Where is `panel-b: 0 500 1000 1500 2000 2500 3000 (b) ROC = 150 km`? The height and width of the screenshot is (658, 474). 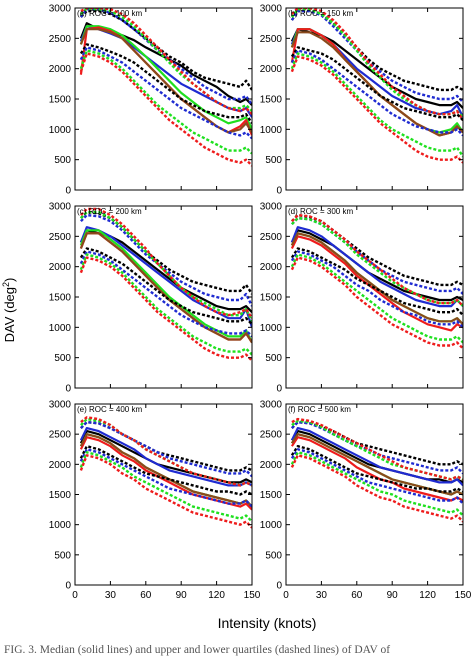 panel-b: 0 500 1000 1500 2000 2500 3000 (b) ROC = 150 km is located at coordinates (362, 100).